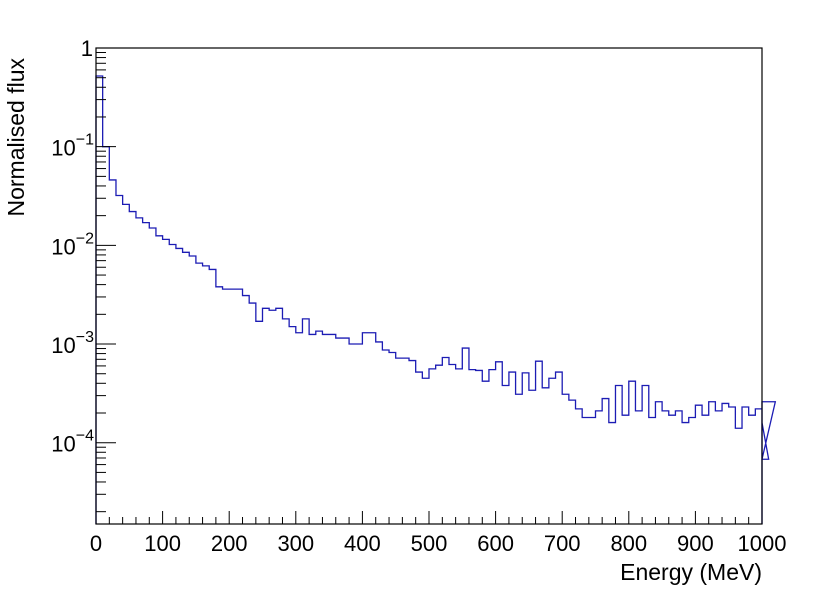  I want to click on x-tick-label: 400, so click(362, 543).